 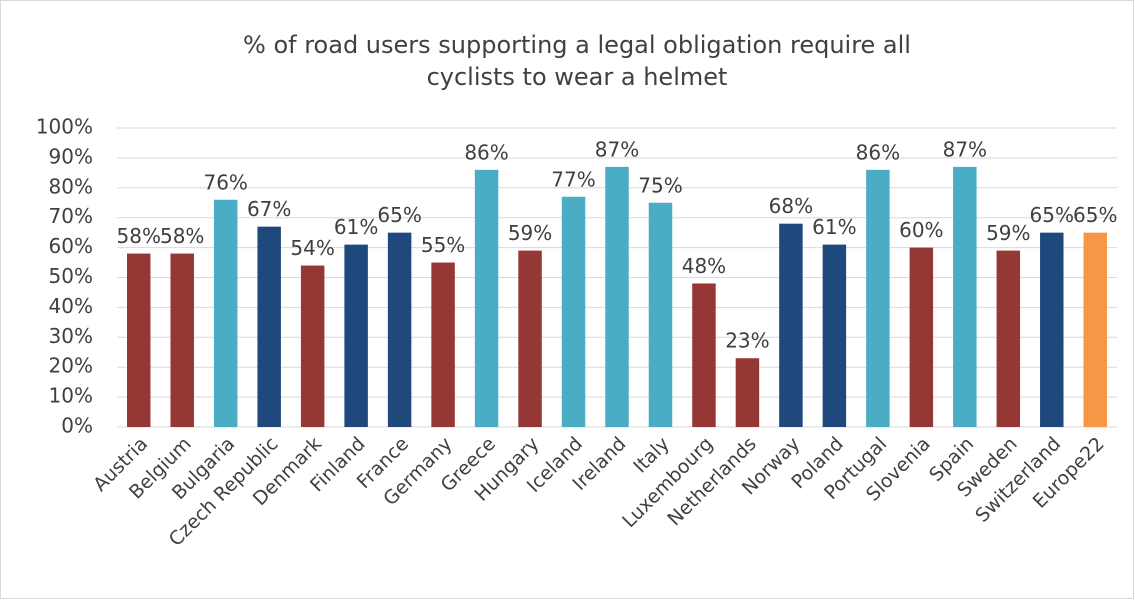 I want to click on value-label: 55%, so click(x=443, y=245).